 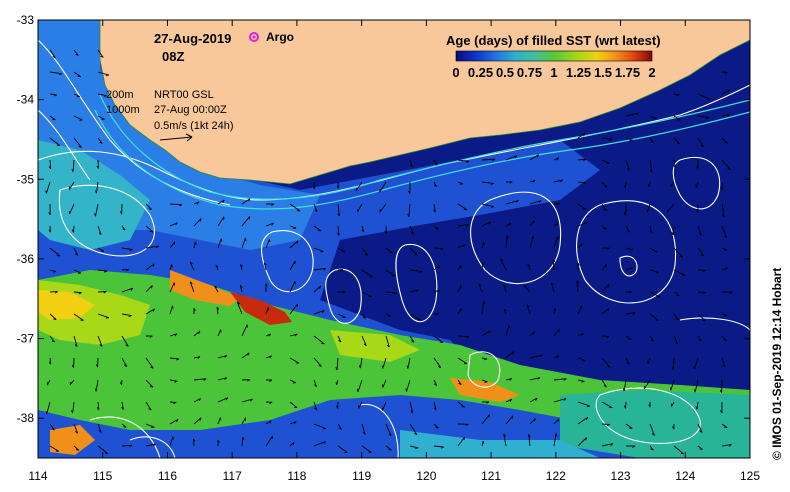 I want to click on header-time: 08Z, so click(x=173, y=56).